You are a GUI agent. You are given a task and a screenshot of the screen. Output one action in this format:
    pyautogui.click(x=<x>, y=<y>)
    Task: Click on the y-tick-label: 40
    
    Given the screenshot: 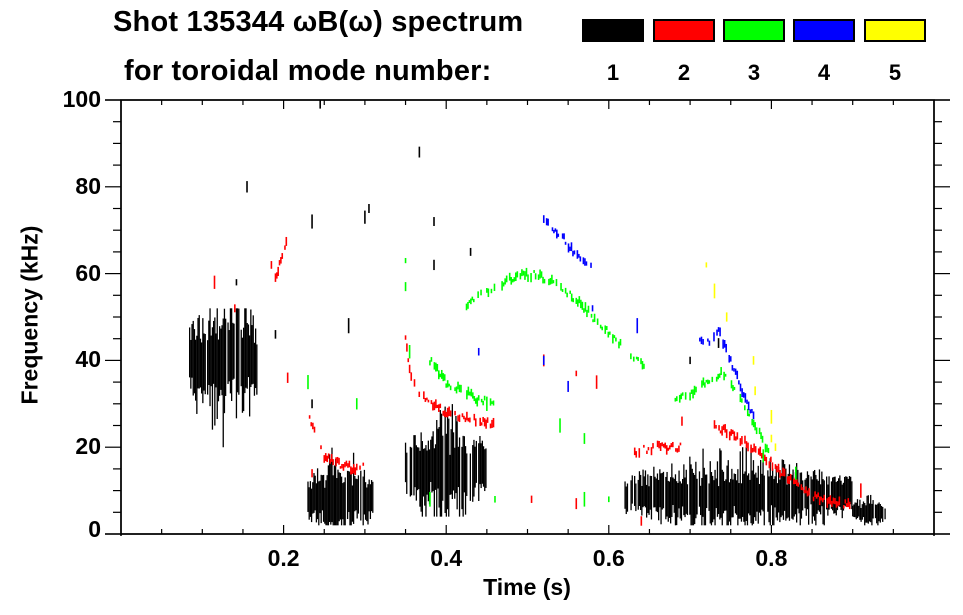 What is the action you would take?
    pyautogui.click(x=88, y=359)
    